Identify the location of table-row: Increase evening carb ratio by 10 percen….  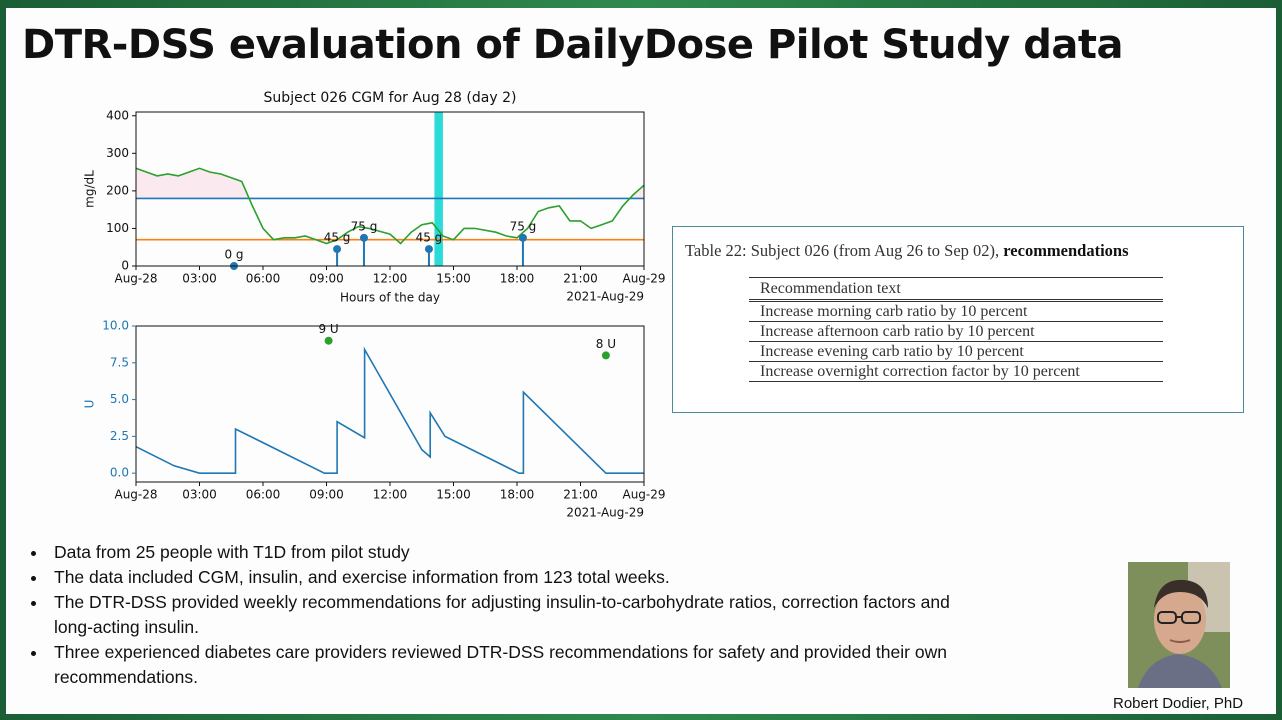
(956, 351).